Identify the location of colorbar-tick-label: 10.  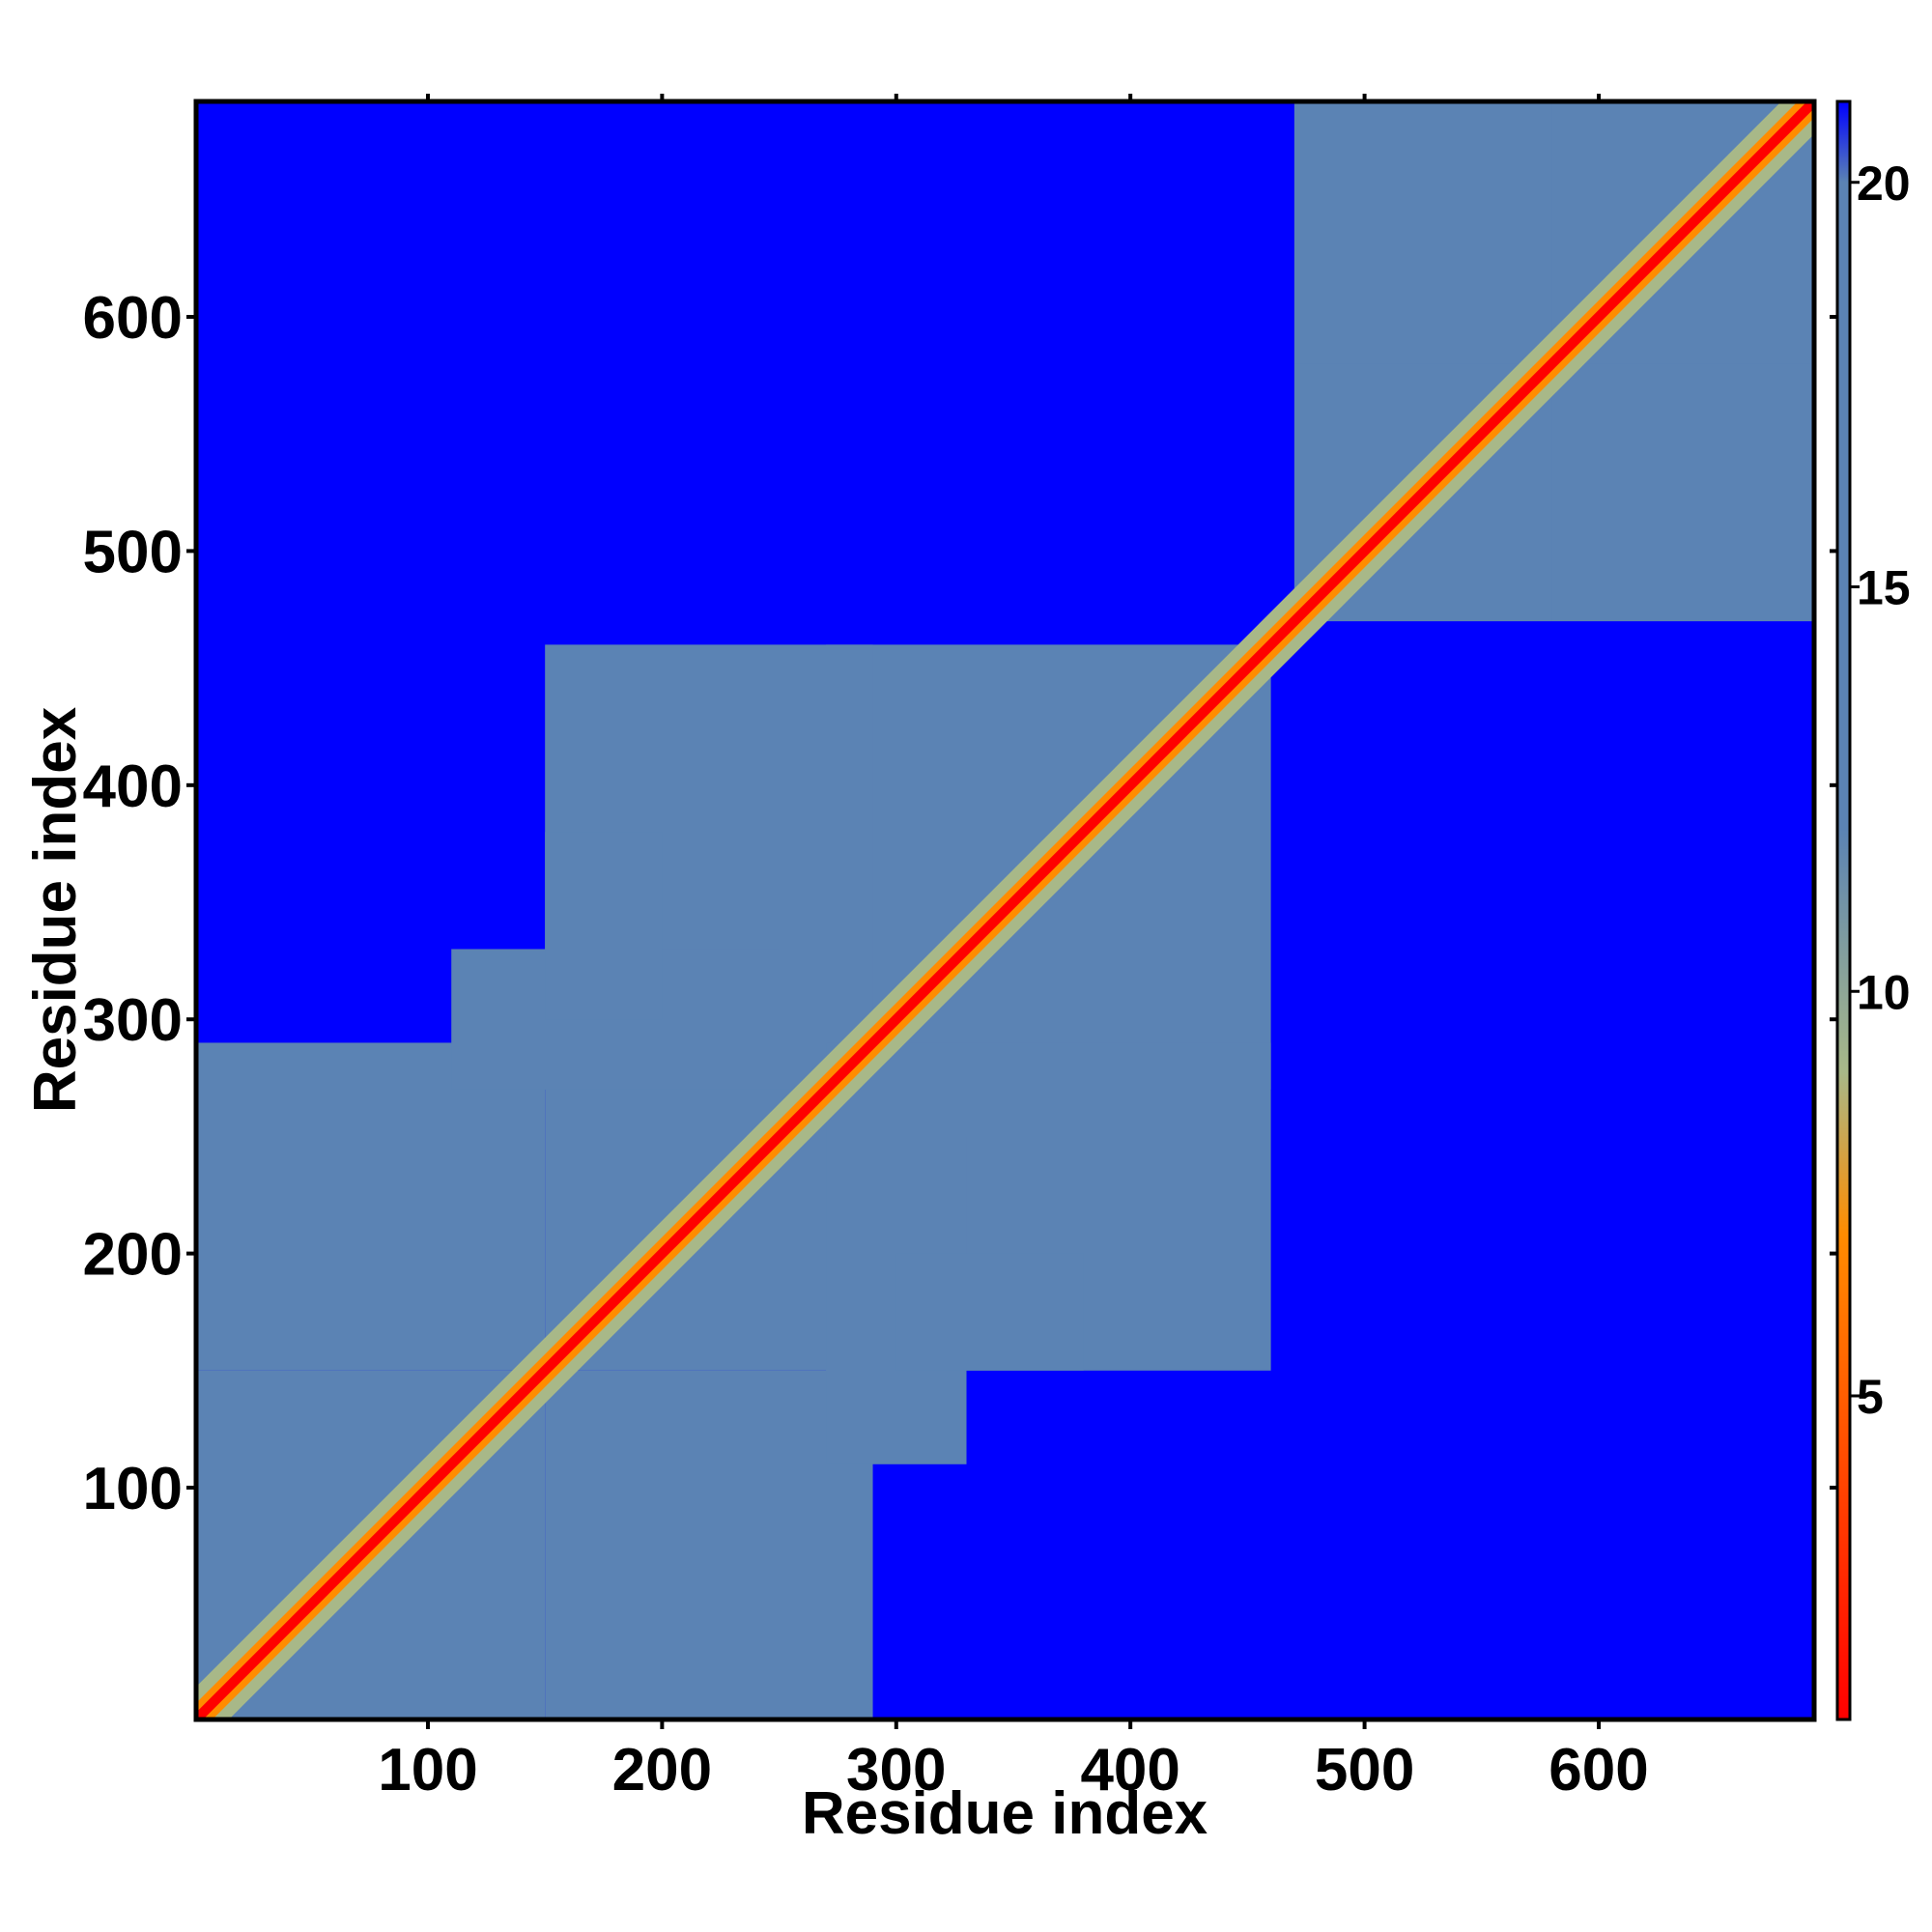
(1884, 992).